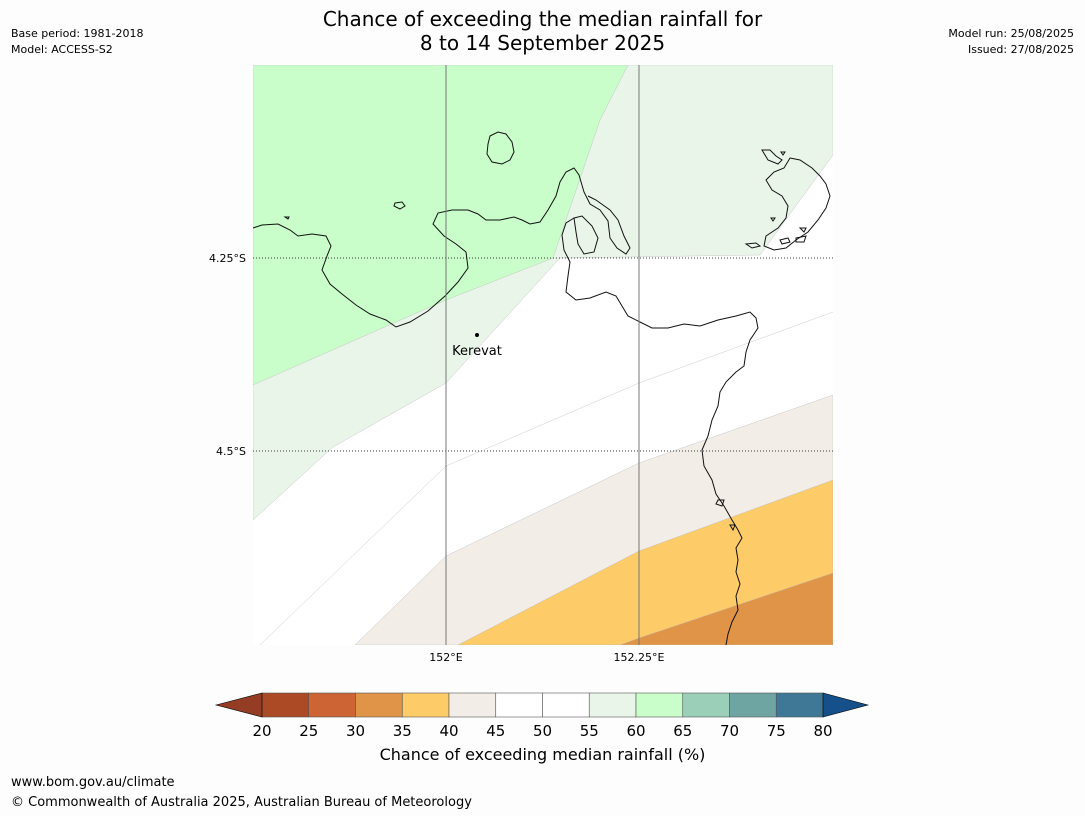  Describe the element at coordinates (261, 731) in the screenshot. I see `colorbar-tick-20: 20` at that location.